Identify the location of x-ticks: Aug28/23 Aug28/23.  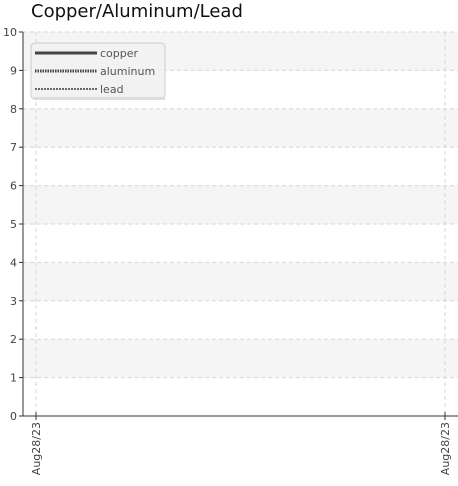
(241, 443).